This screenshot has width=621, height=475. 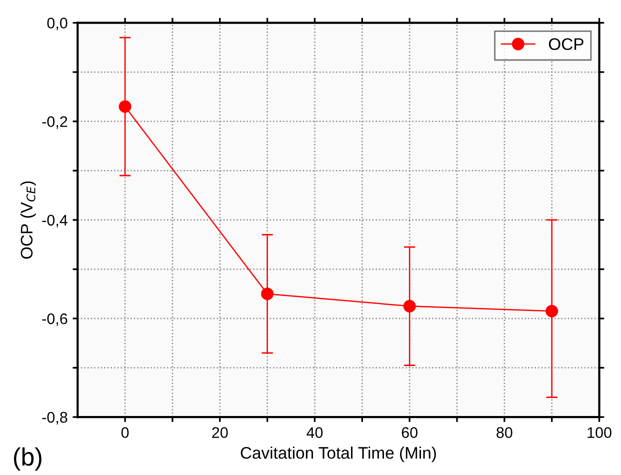 I want to click on x-tick-label: 0, so click(x=125, y=432).